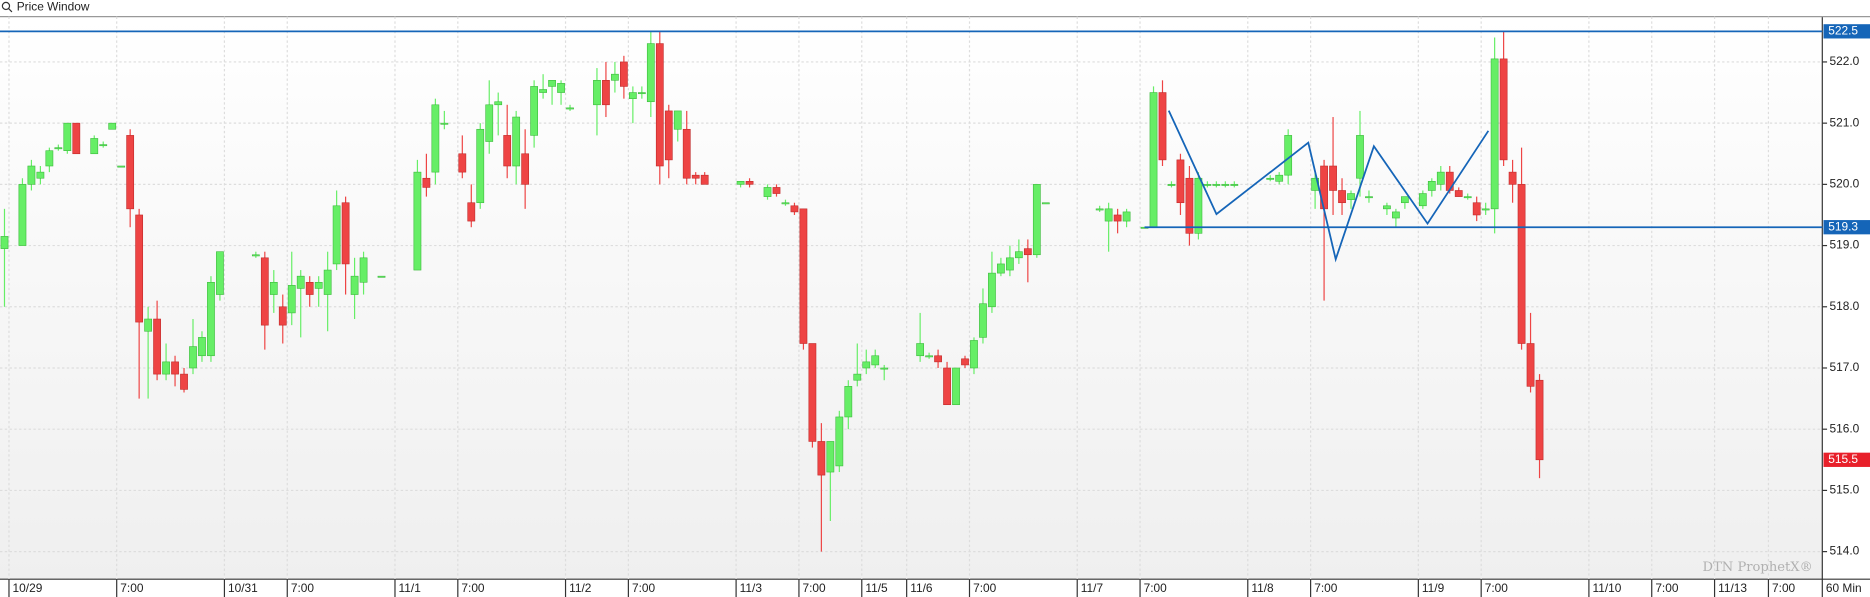 This screenshot has height=597, width=1870. I want to click on x-tick-label: 11/8, so click(1262, 588).